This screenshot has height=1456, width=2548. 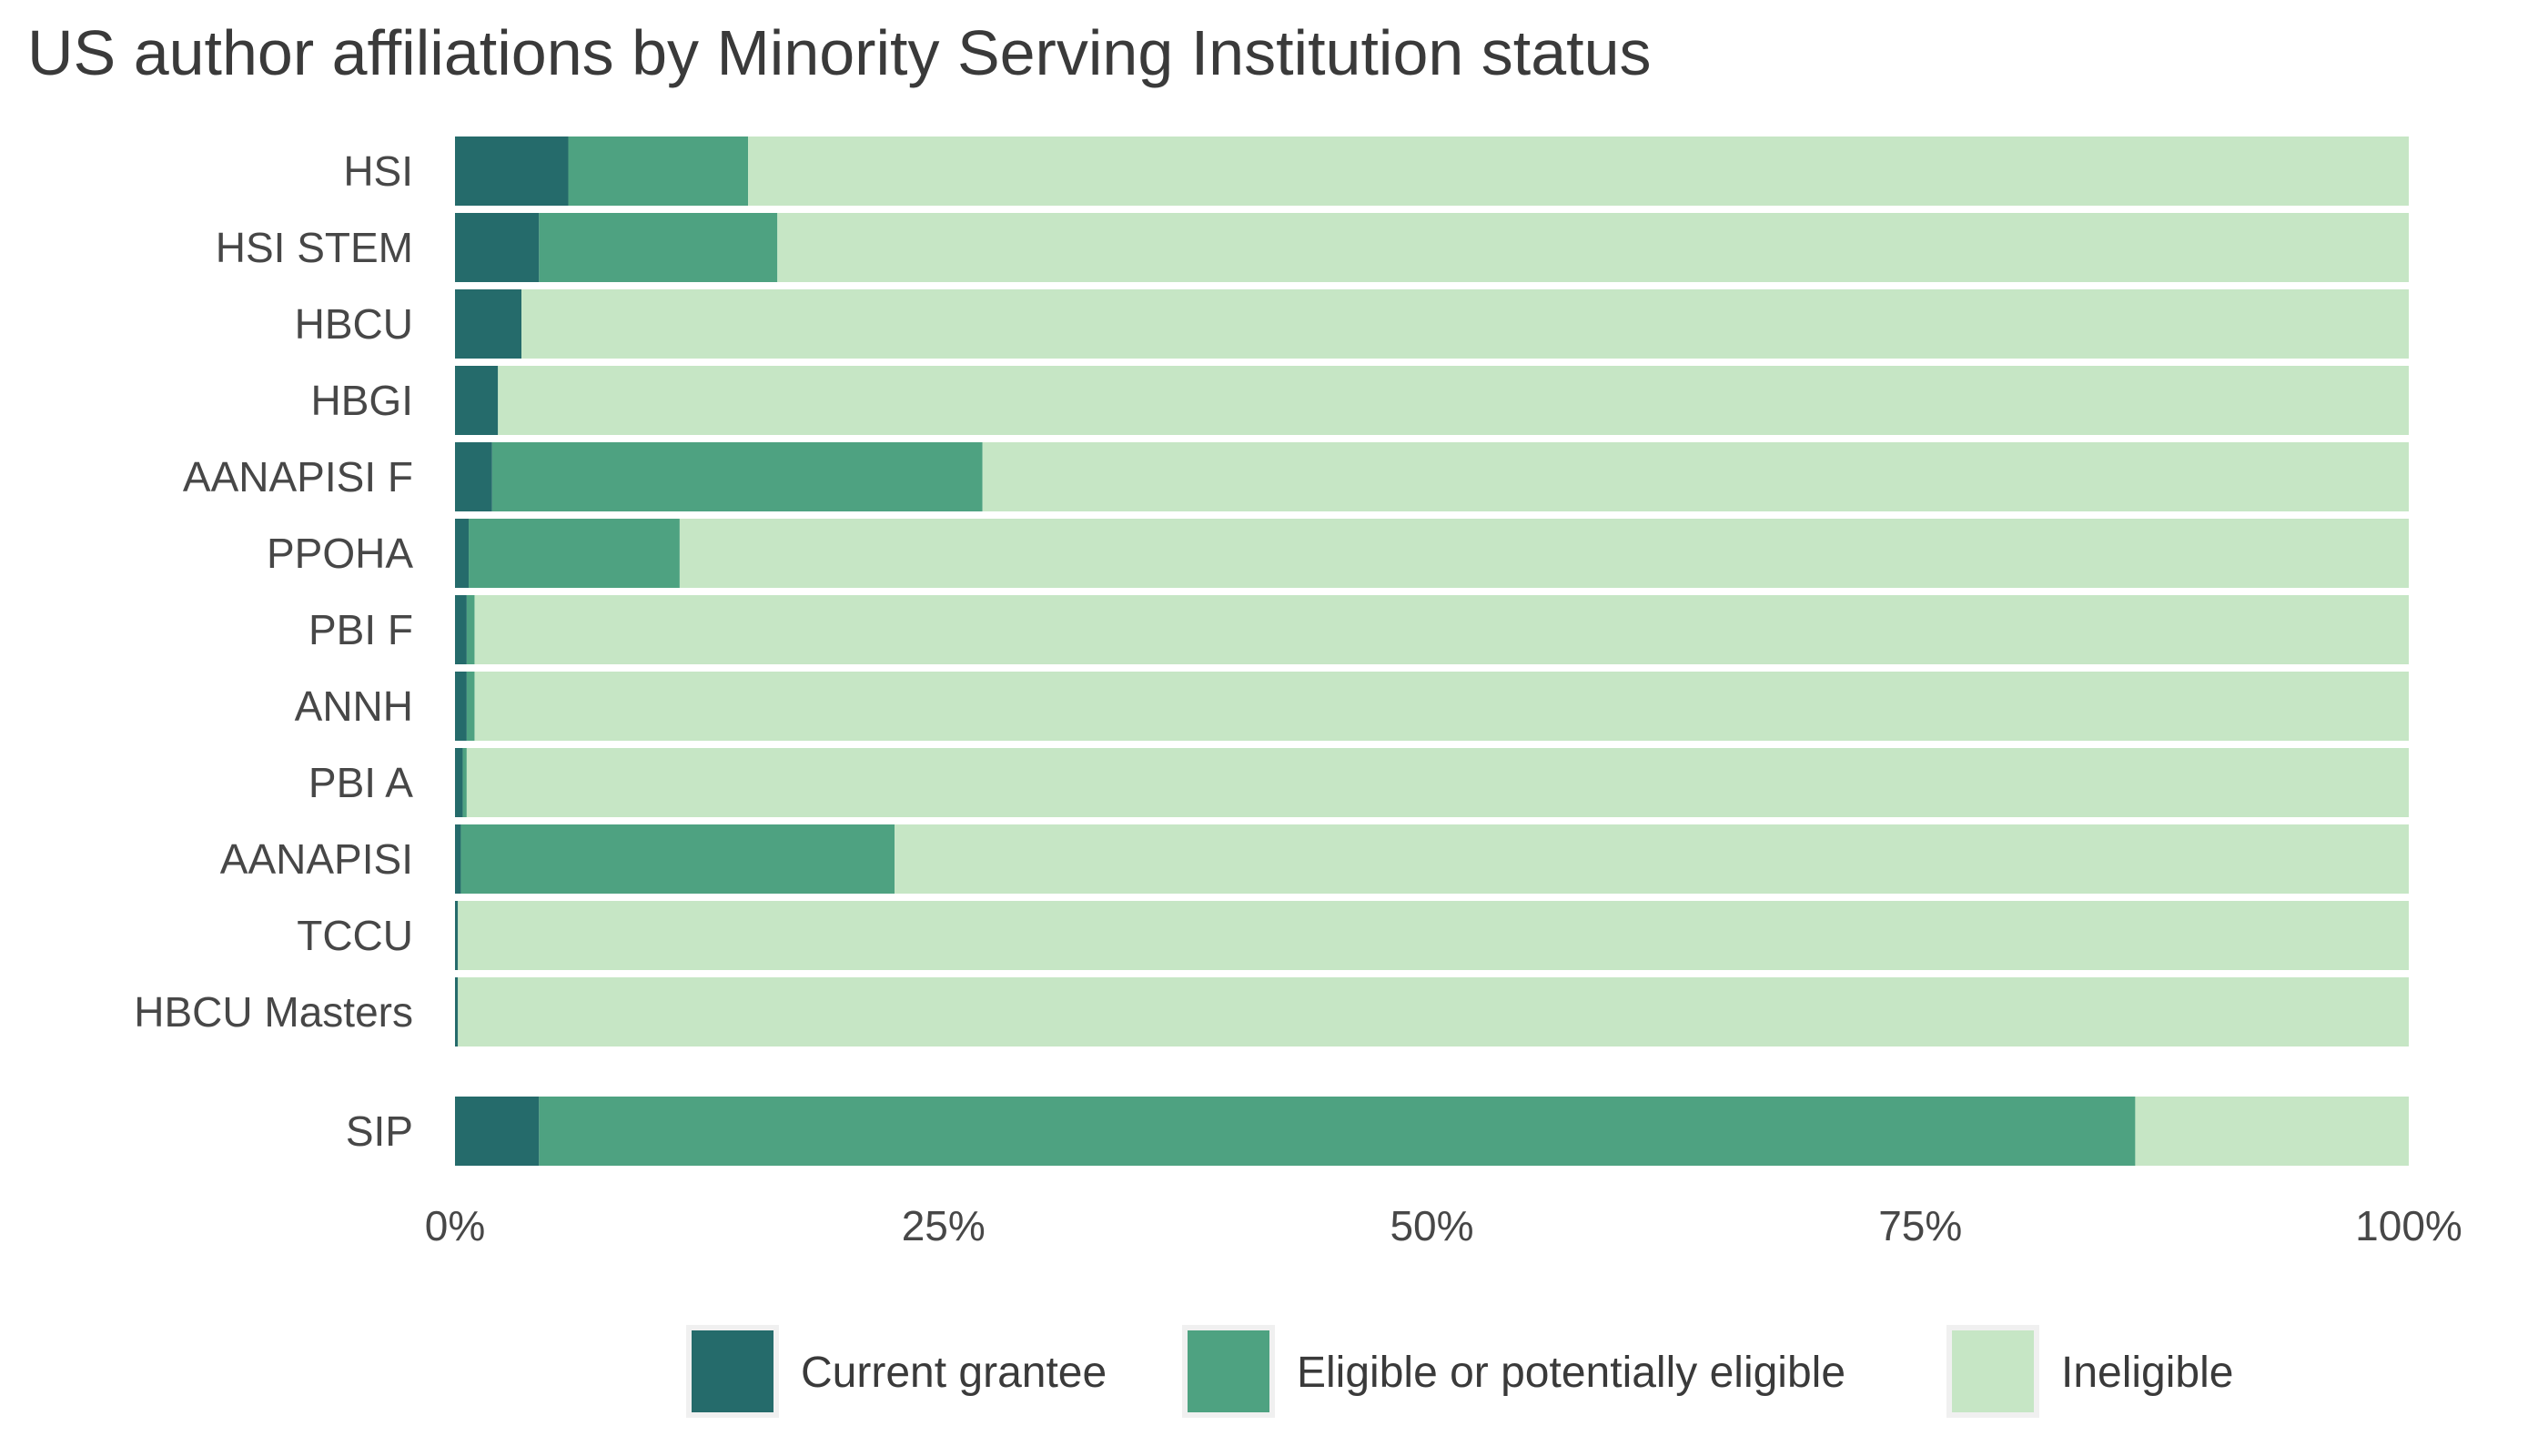 I want to click on x-axis-ticks: 0% 25% 50% 75% 100%, so click(x=1443, y=1226).